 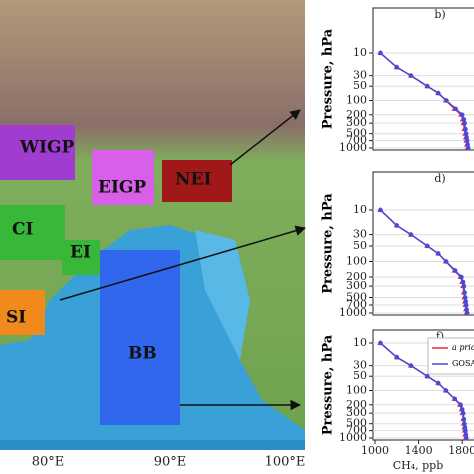 I want to click on shelf, so click(x=222, y=295).